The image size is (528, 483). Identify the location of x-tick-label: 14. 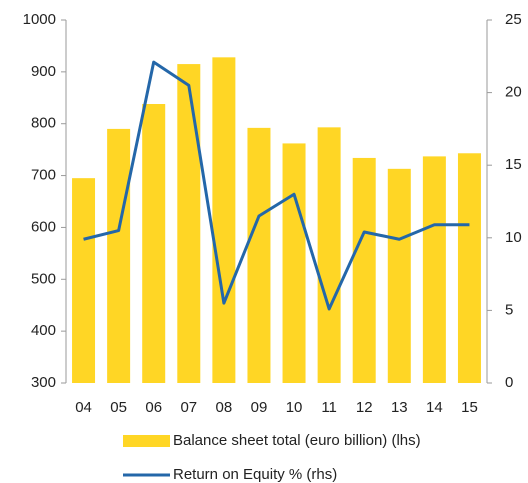
(434, 407).